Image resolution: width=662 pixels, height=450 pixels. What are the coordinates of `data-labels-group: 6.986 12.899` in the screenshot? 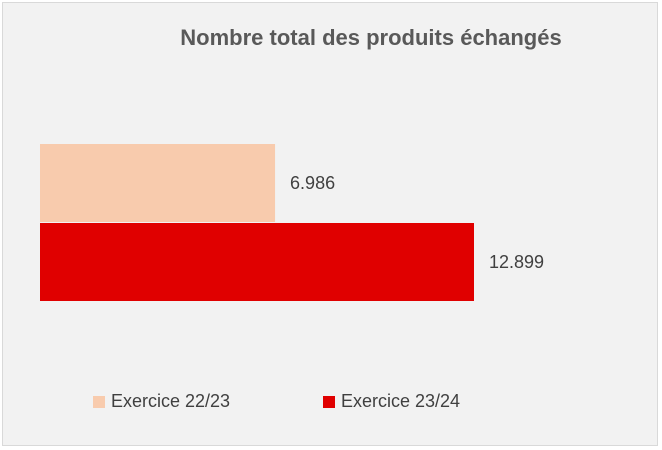 It's located at (417, 222).